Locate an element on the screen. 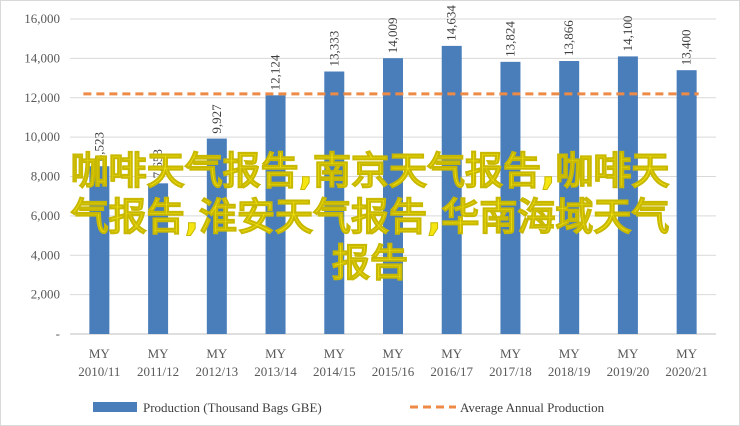 The width and height of the screenshot is (740, 426). data-label: 13,333 is located at coordinates (333, 49).